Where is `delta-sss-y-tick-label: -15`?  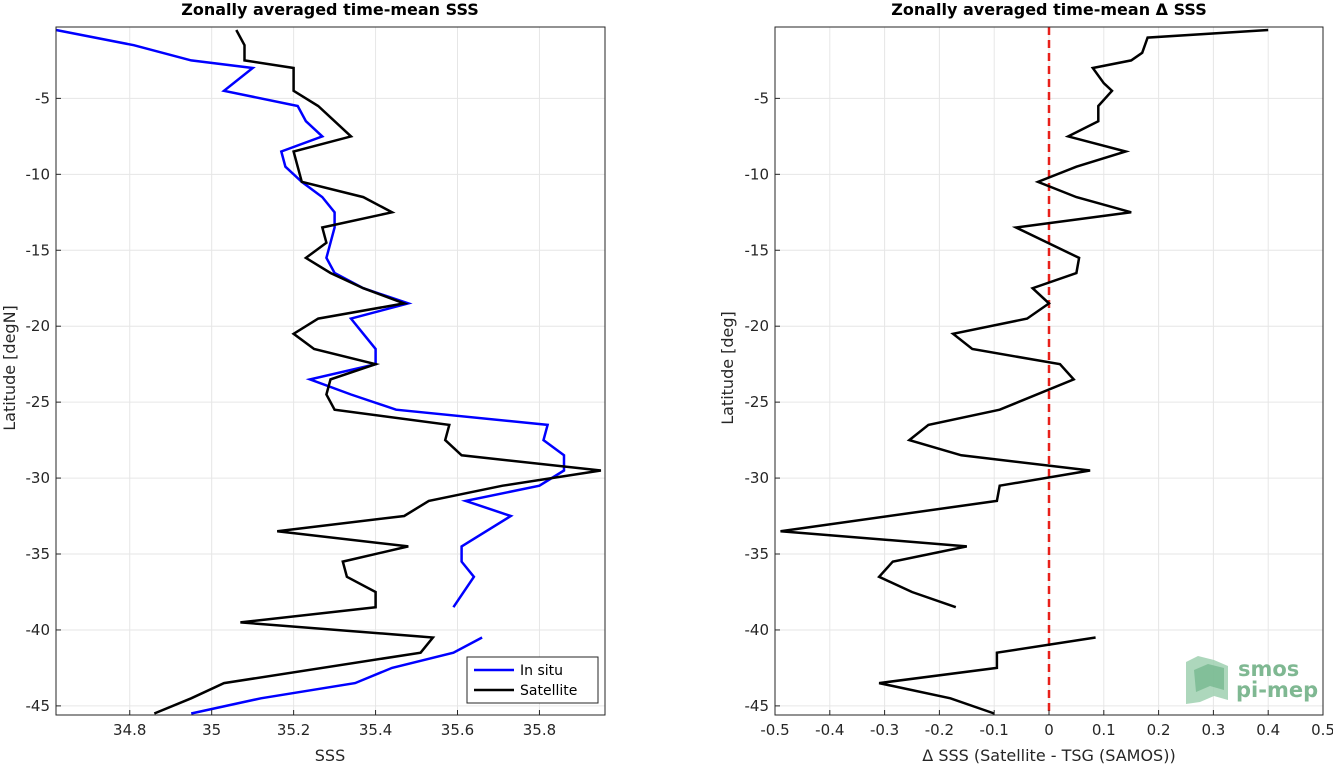
delta-sss-y-tick-label: -15 is located at coordinates (757, 250).